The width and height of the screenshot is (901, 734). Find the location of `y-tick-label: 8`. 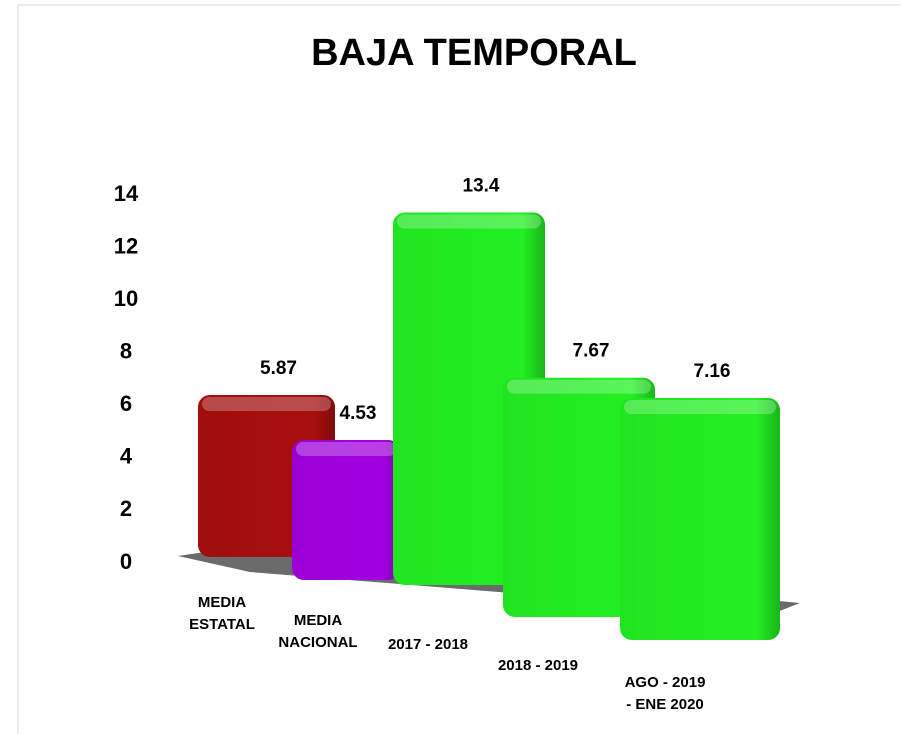

y-tick-label: 8 is located at coordinates (126, 351).